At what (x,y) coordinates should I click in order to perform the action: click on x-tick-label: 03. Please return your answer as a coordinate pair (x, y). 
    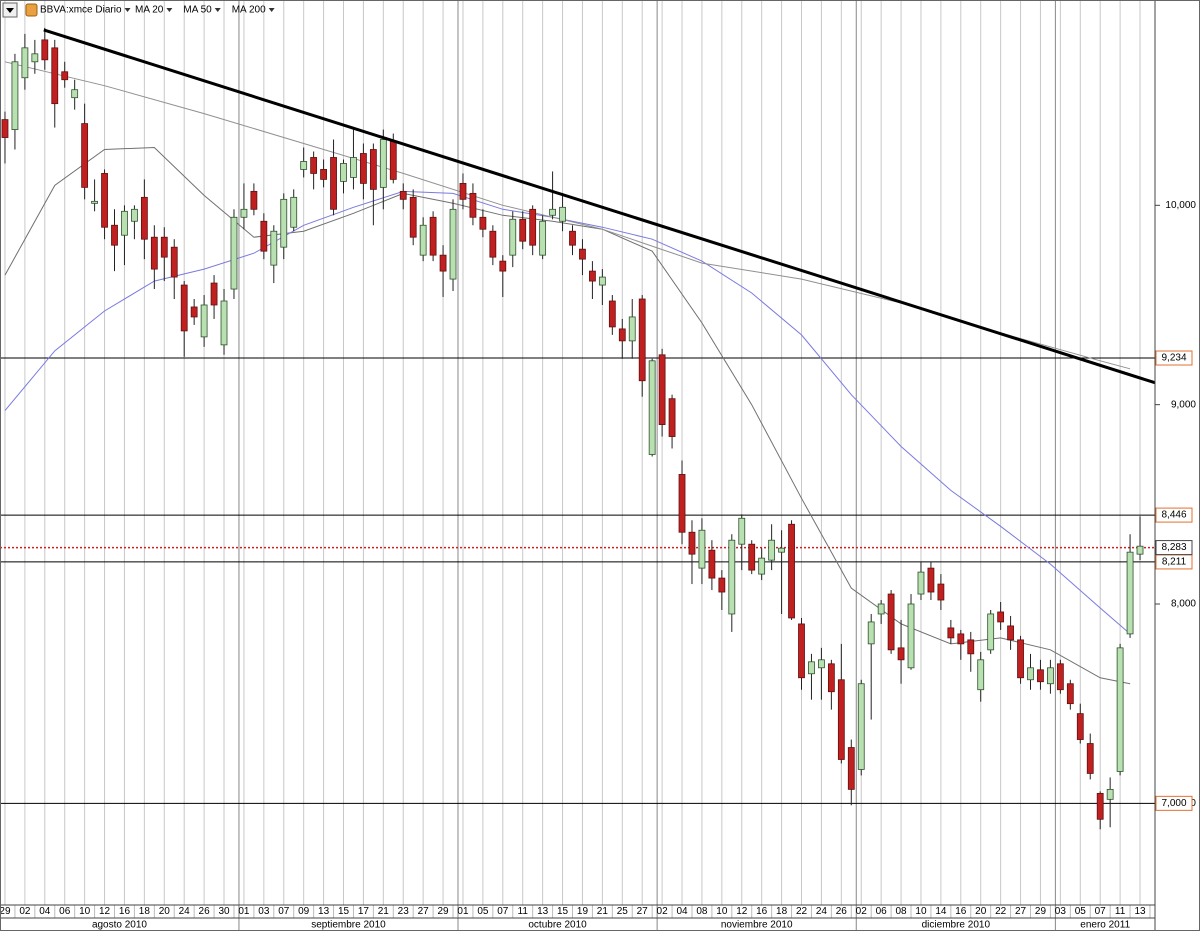
    Looking at the image, I should click on (1061, 911).